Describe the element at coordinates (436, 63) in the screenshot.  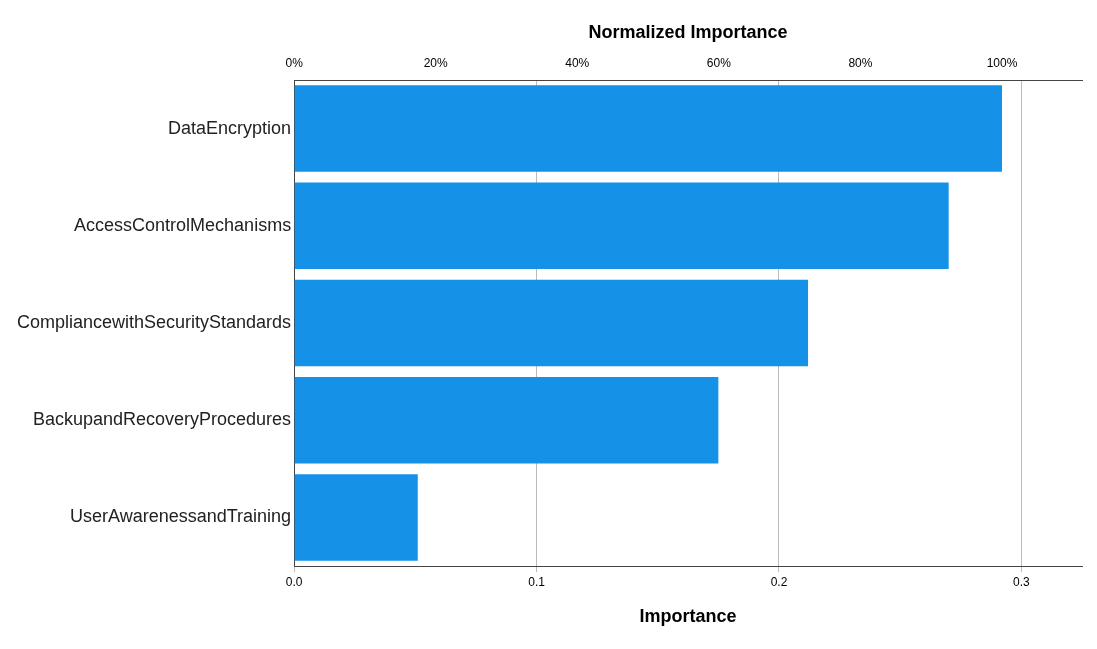
I see `x2-tick-label: 20%` at that location.